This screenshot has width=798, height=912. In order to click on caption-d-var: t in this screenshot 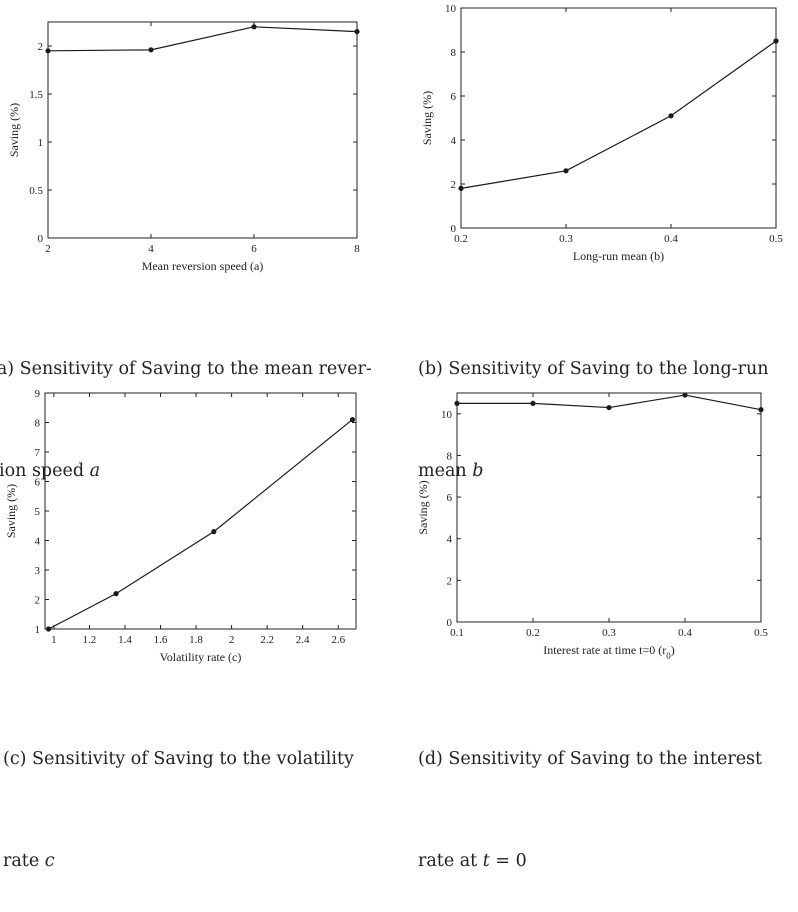, I will do `click(486, 861)`.